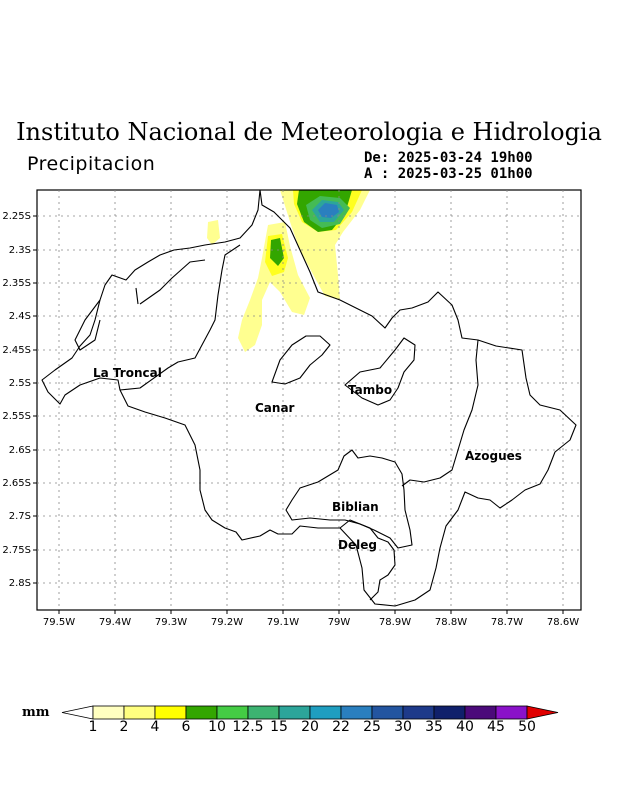 This screenshot has width=618, height=800. Describe the element at coordinates (527, 727) in the screenshot. I see `colorbar-label: 50` at that location.